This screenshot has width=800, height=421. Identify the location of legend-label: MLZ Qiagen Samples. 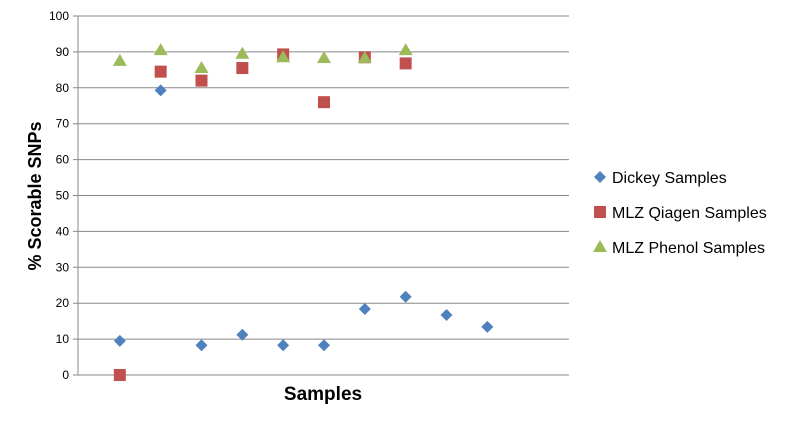
(689, 213).